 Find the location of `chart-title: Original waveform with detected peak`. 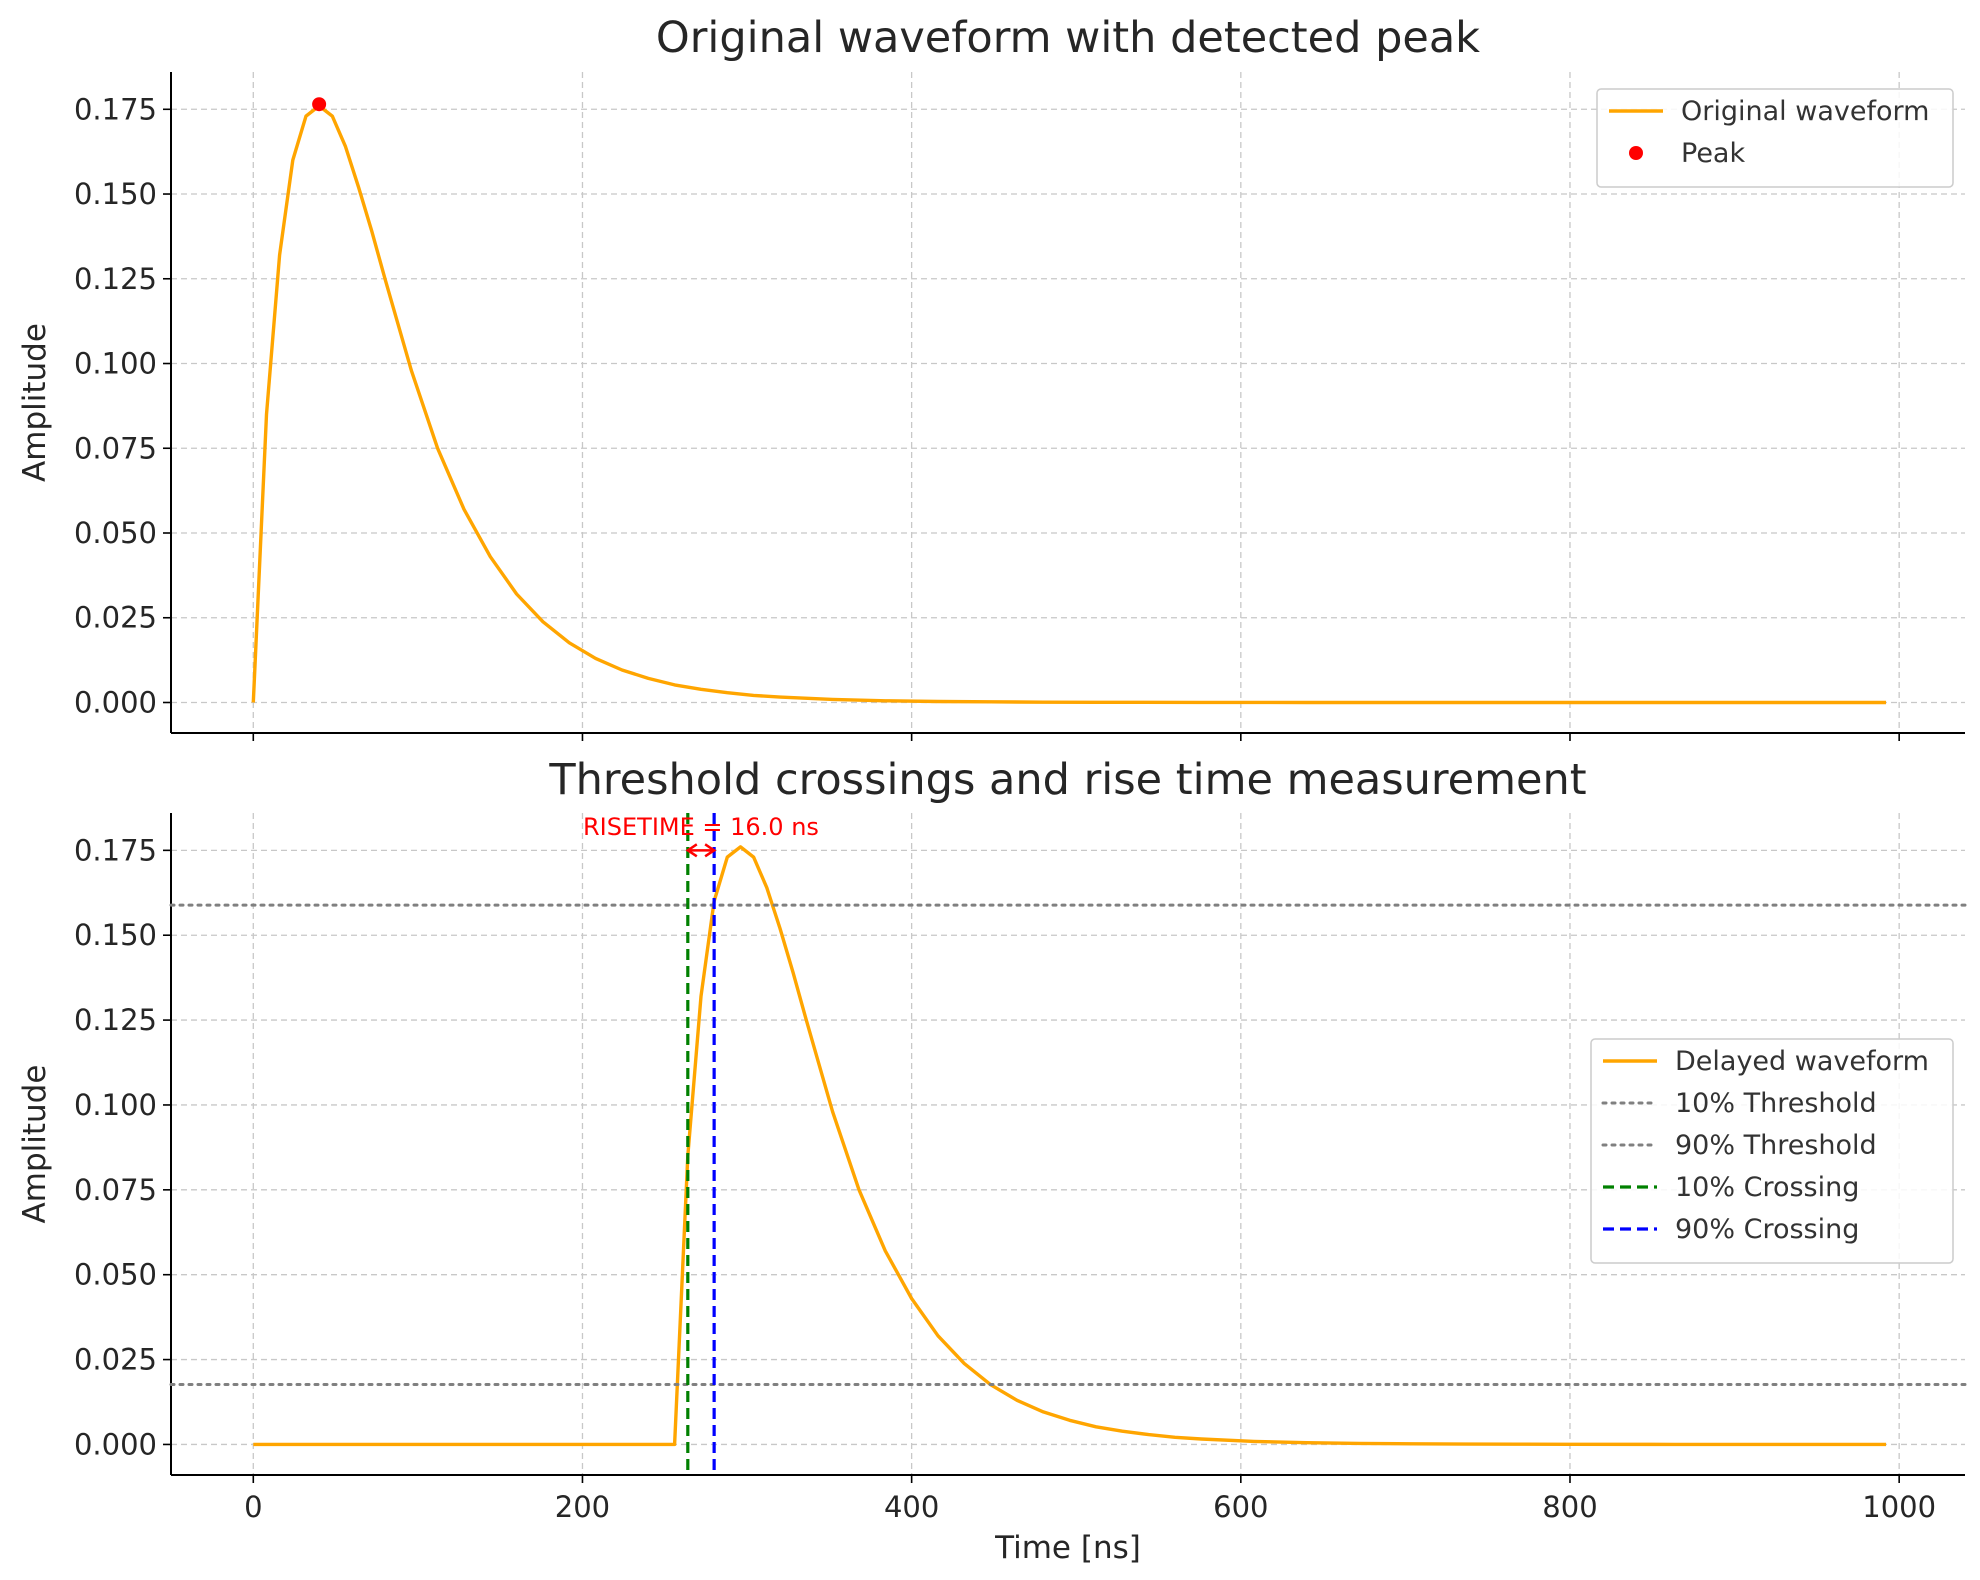

chart-title: Original waveform with detected peak is located at coordinates (1068, 38).